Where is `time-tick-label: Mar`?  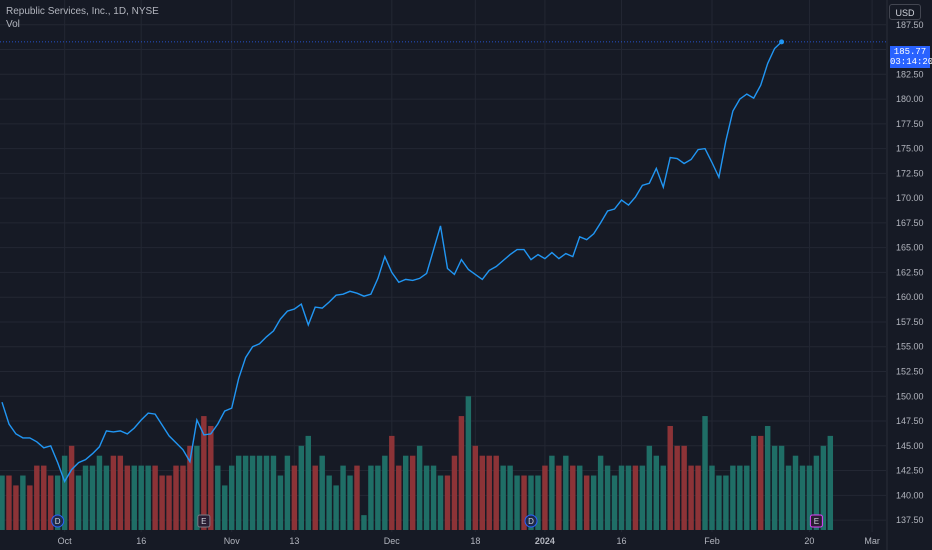
time-tick-label: Mar is located at coordinates (872, 541).